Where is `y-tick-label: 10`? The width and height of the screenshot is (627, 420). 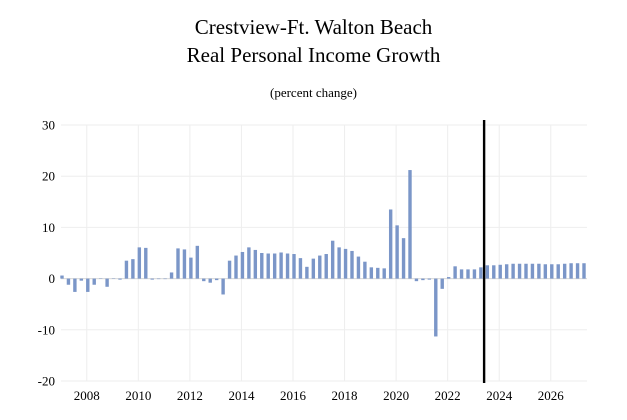 y-tick-label: 10 is located at coordinates (48, 227).